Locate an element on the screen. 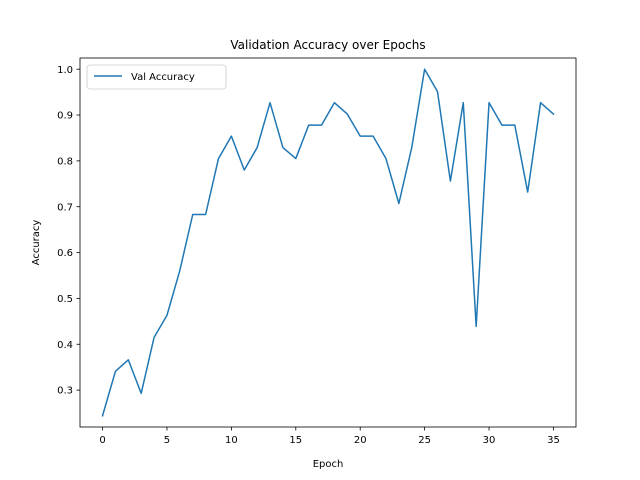 This screenshot has width=640, height=480. chart-title: Validation Accuracy over Epochs is located at coordinates (327, 45).